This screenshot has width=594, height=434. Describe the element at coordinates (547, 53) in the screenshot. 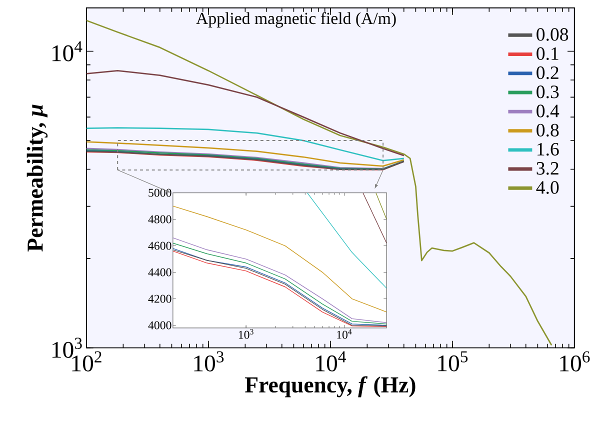

I see `legend-label: 0.1` at that location.